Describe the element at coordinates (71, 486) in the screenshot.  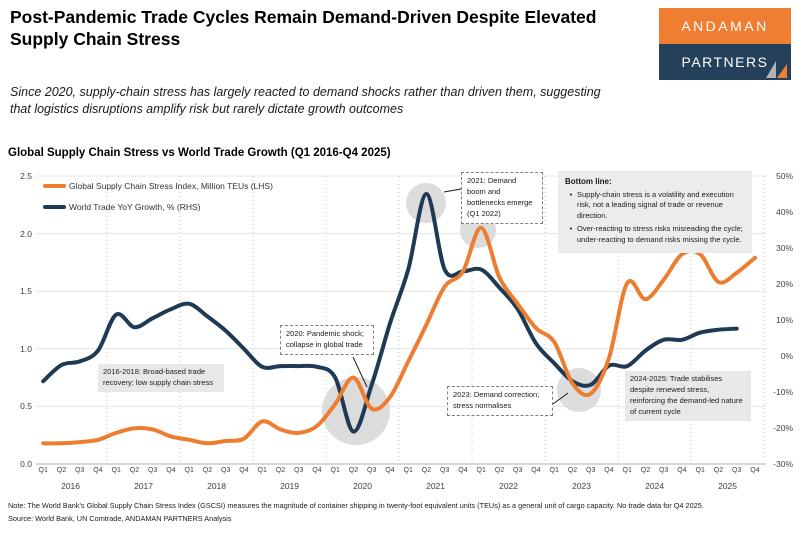
I see `year-tick: 2016` at that location.